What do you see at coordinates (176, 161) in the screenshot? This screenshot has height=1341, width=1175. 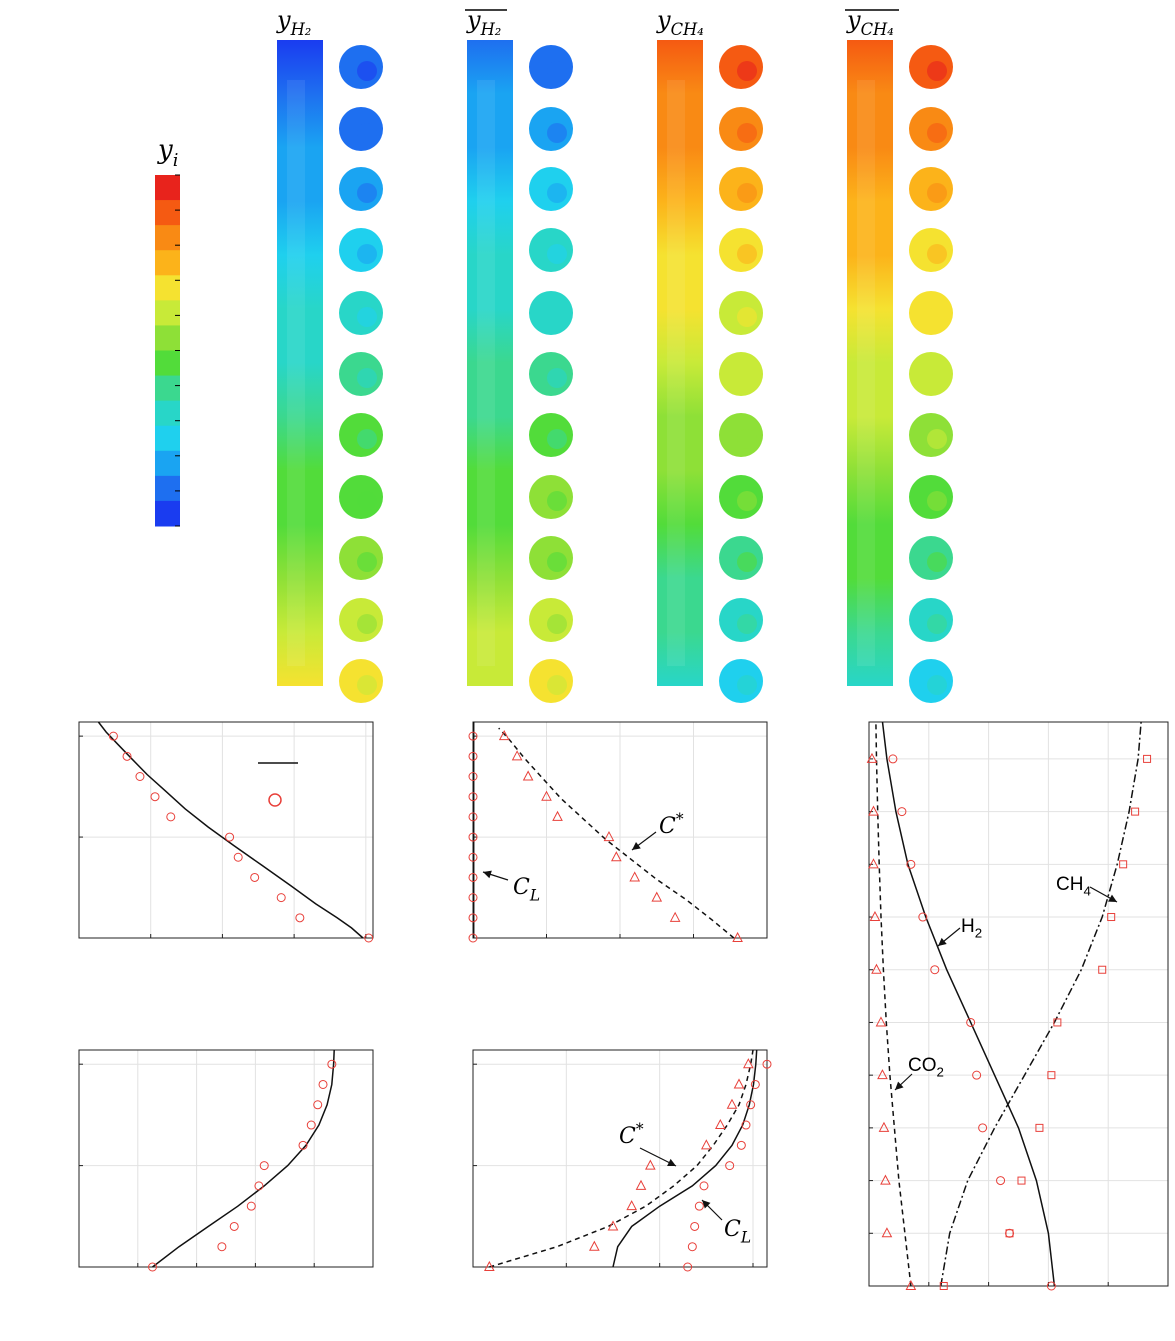 I see `colorbar-title-sub: i` at bounding box center [176, 161].